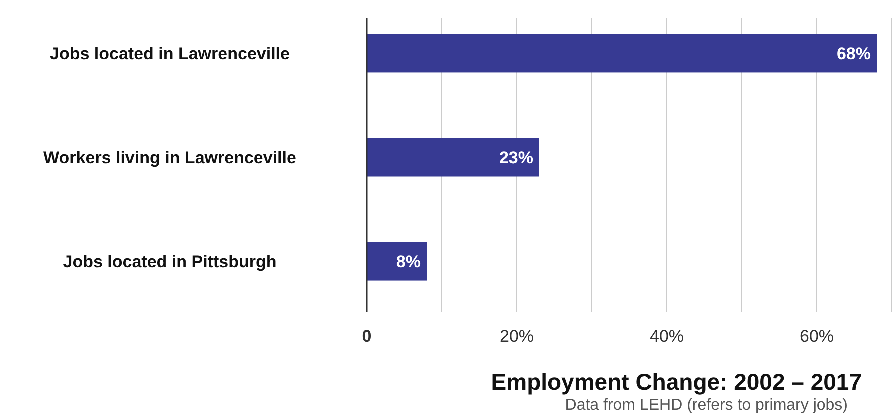 Image resolution: width=896 pixels, height=419 pixels. Describe the element at coordinates (408, 262) in the screenshot. I see `data-label: 8%` at that location.